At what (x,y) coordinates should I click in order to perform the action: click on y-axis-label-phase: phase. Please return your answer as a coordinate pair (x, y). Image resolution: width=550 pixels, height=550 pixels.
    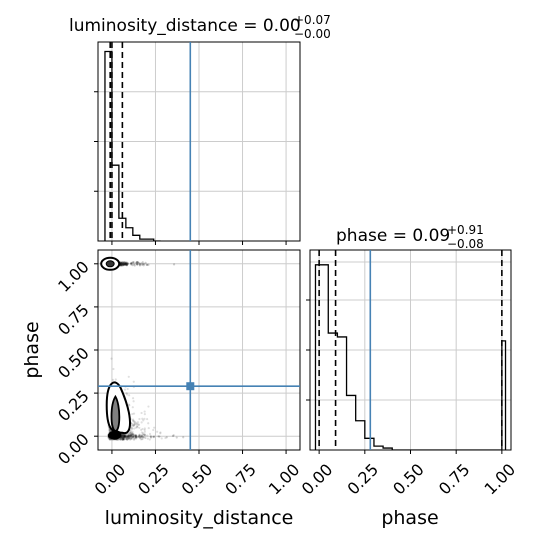
    Looking at the image, I should click on (32, 349).